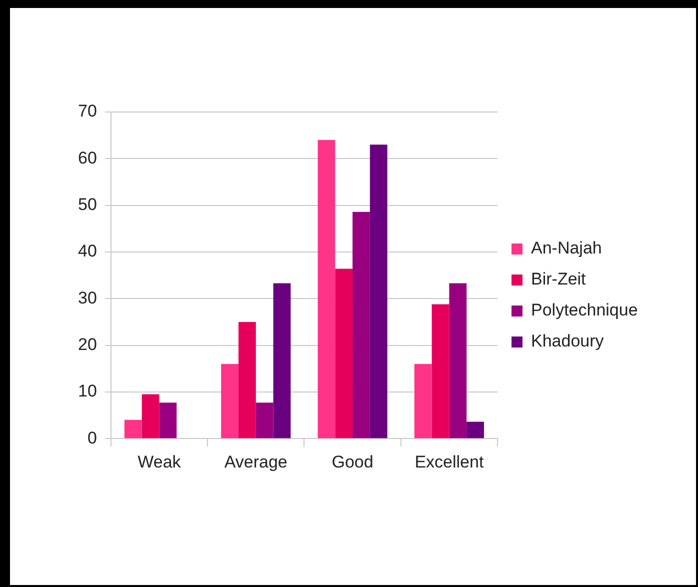 The height and width of the screenshot is (587, 698). I want to click on legend-label: Khadoury, so click(567, 341).